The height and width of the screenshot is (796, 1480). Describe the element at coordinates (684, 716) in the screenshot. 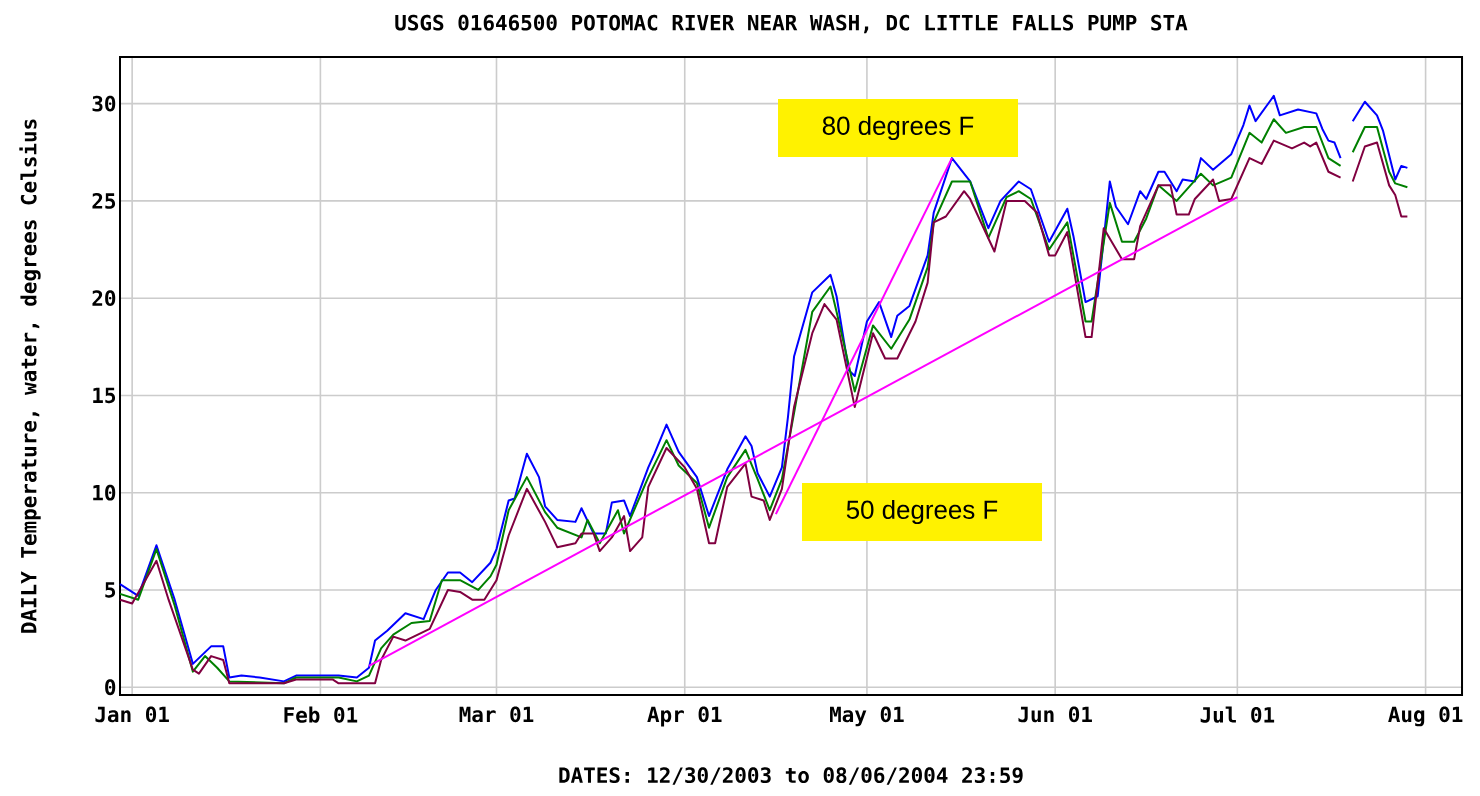

I see `x-tick-label: Apr 01` at that location.